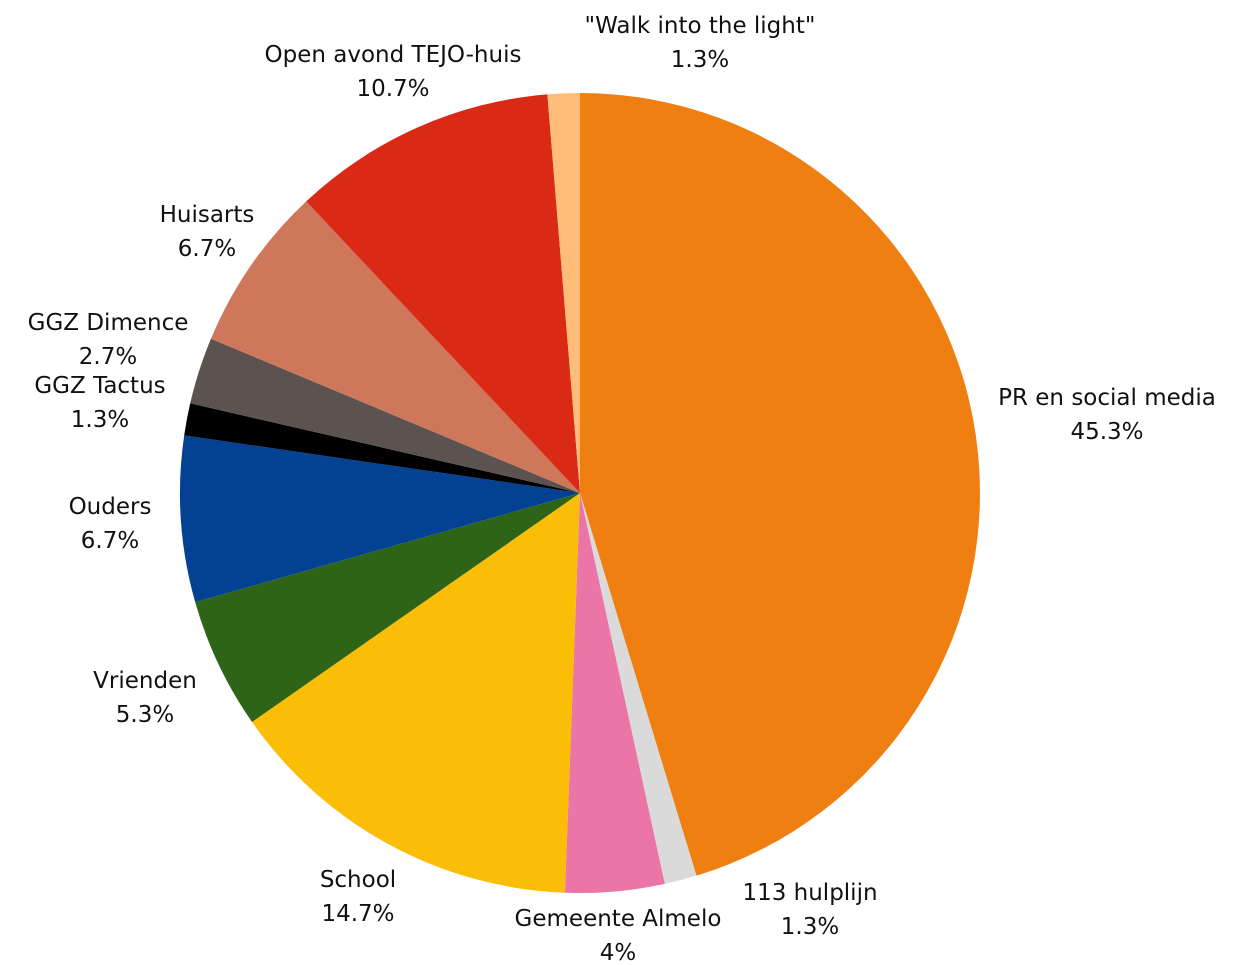  I want to click on slice-label: "Walk into the light", so click(700, 26).